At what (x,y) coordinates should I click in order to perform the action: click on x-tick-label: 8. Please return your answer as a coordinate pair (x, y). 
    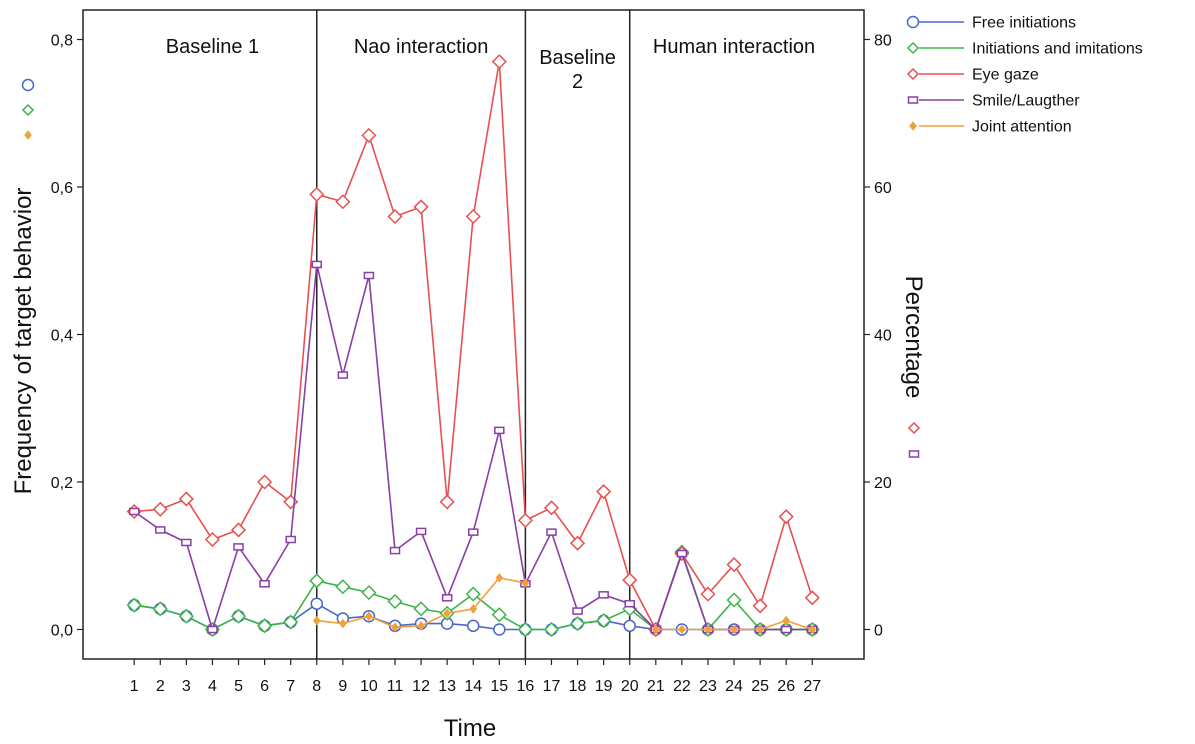
    Looking at the image, I should click on (316, 686).